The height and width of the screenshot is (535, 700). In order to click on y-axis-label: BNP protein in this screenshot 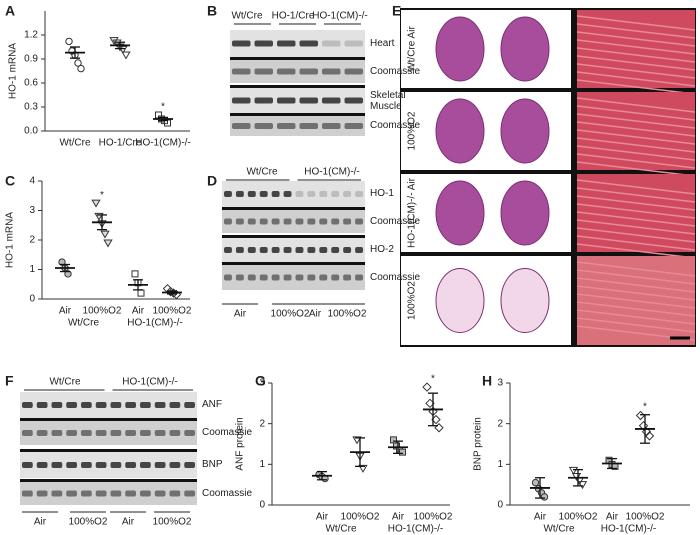, I will do `click(478, 444)`.